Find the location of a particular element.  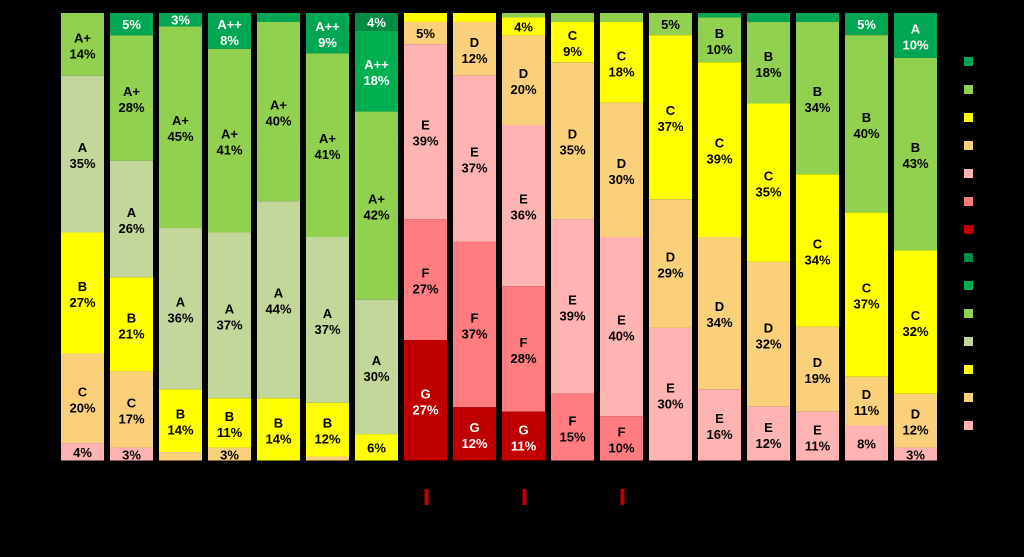

segment-class-label: B is located at coordinates (719, 33).